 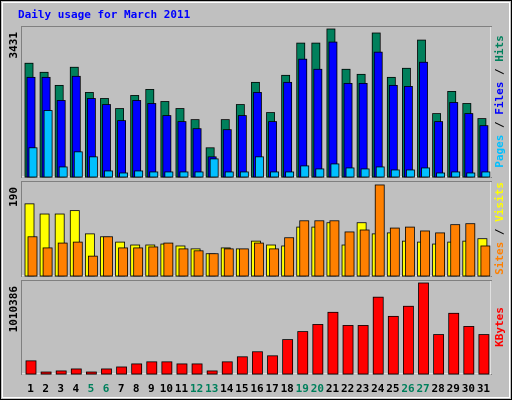 What do you see at coordinates (362, 388) in the screenshot?
I see `x-tick-label: 23` at bounding box center [362, 388].